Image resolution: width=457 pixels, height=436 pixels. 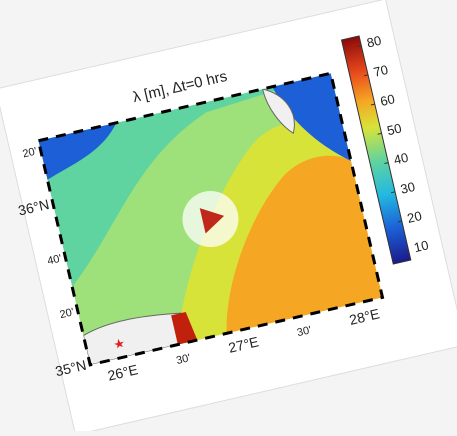 What do you see at coordinates (393, 129) in the screenshot?
I see `colorbar-tick-label: 50` at bounding box center [393, 129].